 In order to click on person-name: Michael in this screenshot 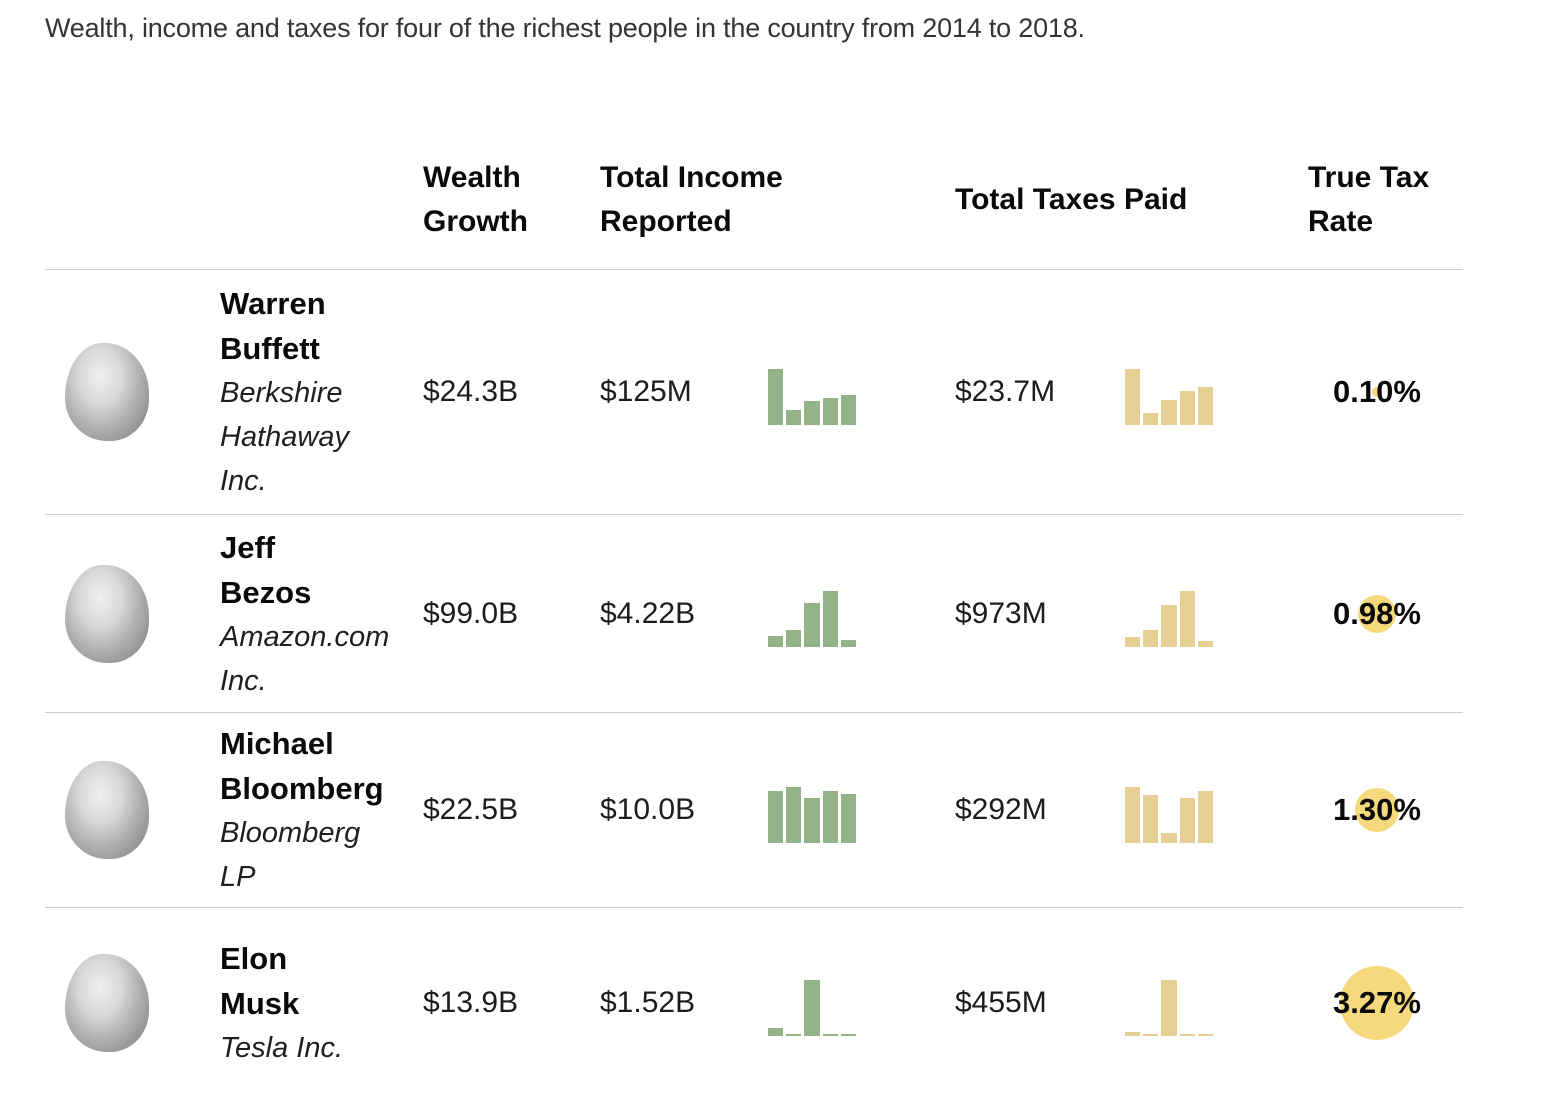, I will do `click(277, 743)`.